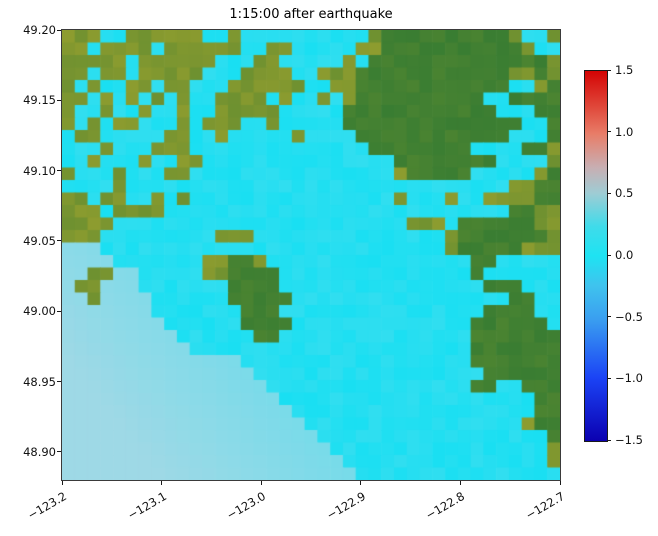  What do you see at coordinates (445, 506) in the screenshot?
I see `x-tick-label: −122.8` at bounding box center [445, 506].